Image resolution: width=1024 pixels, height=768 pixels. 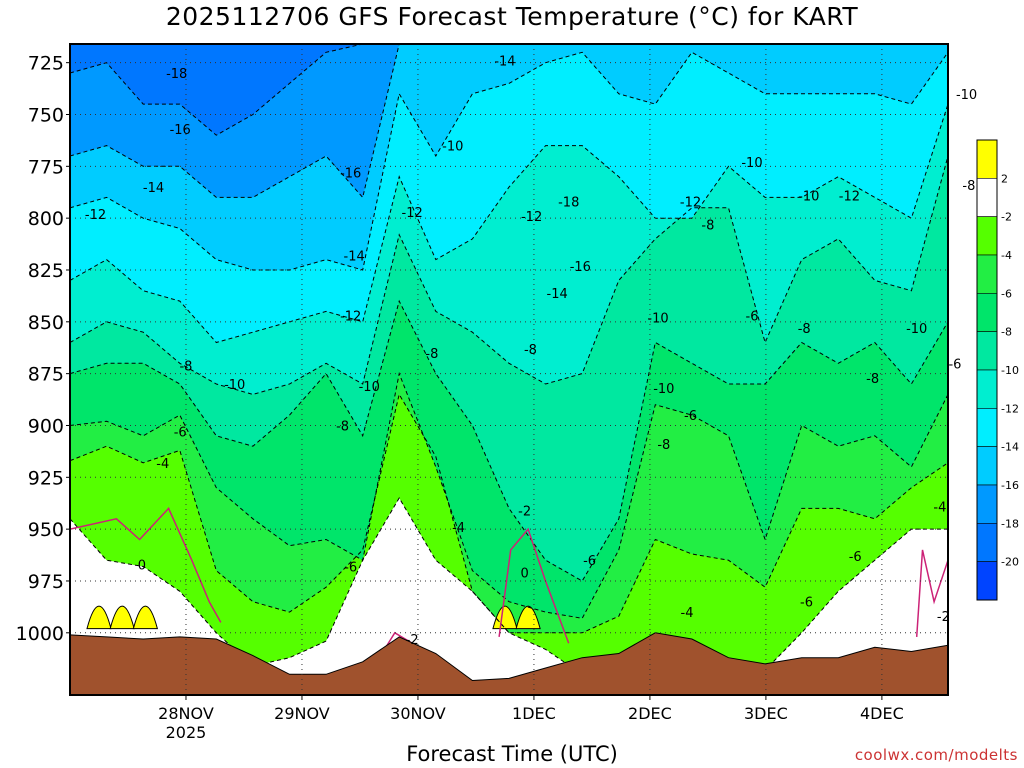 What do you see at coordinates (1006, 255) in the screenshot?
I see `colorbar-tick: -4` at bounding box center [1006, 255].